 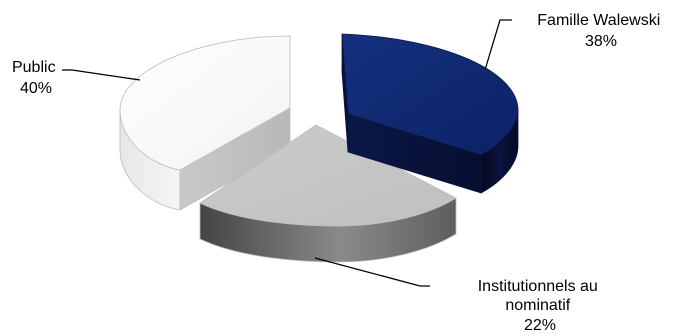 I want to click on label-public-value: 40%, so click(x=36, y=88).